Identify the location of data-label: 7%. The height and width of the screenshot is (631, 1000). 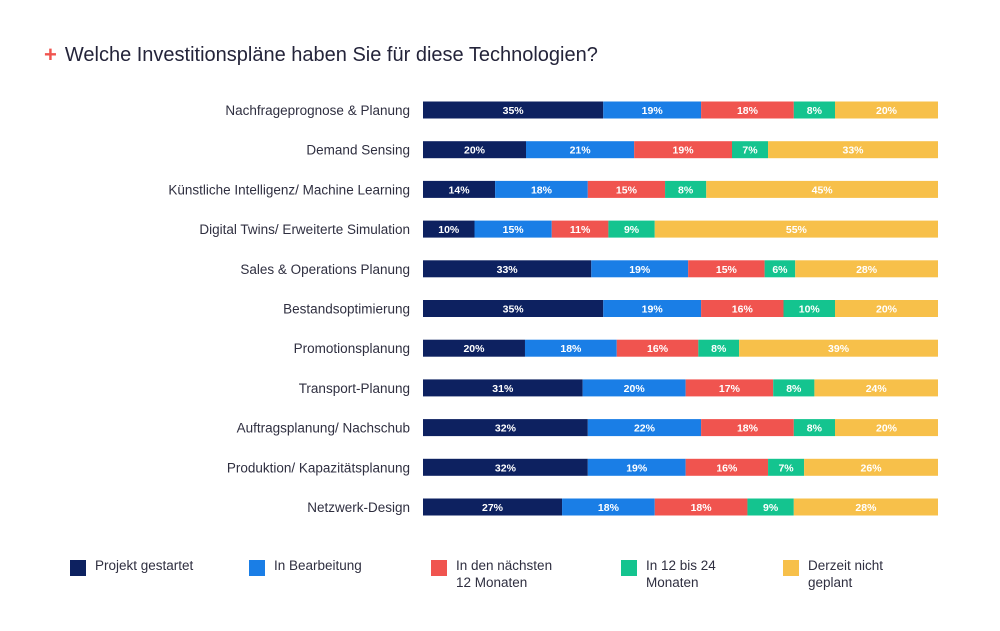
(750, 151).